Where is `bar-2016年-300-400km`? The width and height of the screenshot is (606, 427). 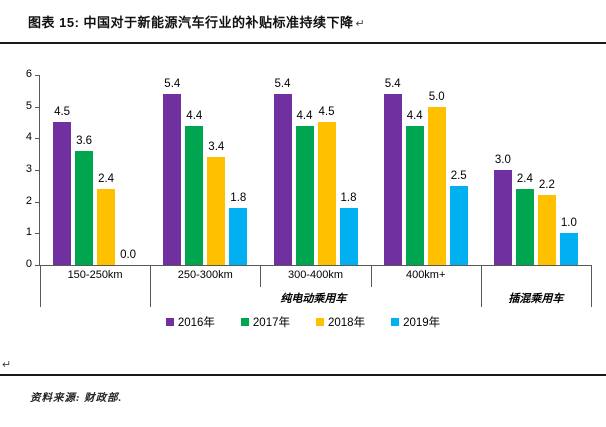
bar-2016年-300-400km is located at coordinates (282, 179).